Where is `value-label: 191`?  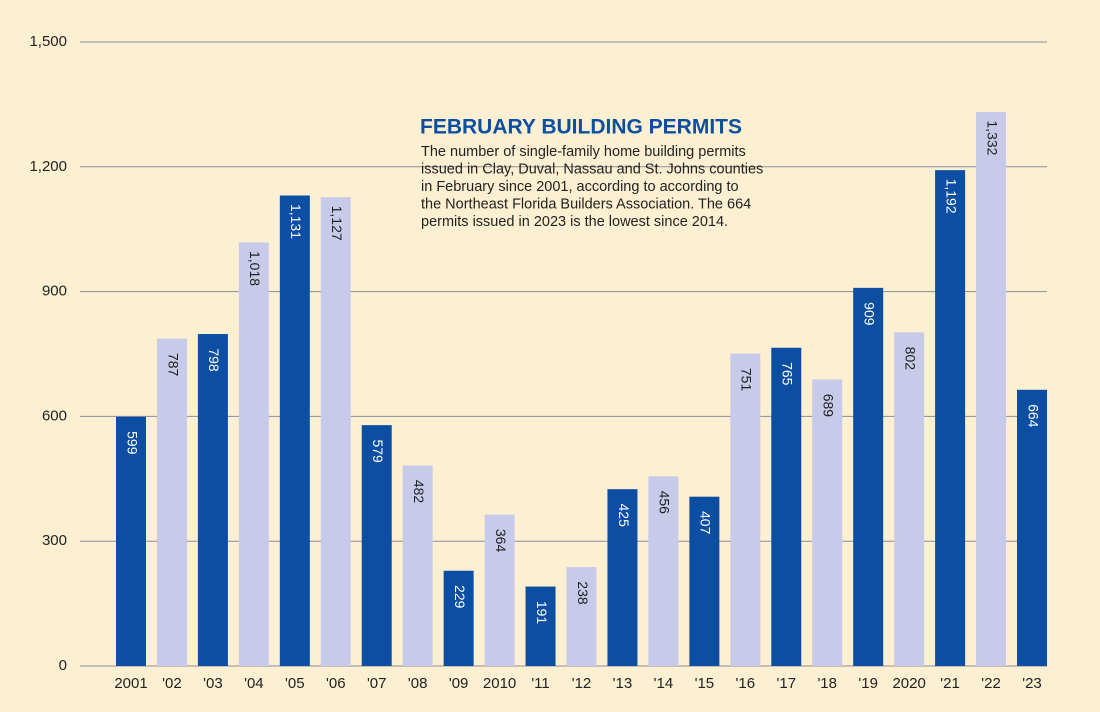
value-label: 191 is located at coordinates (542, 613).